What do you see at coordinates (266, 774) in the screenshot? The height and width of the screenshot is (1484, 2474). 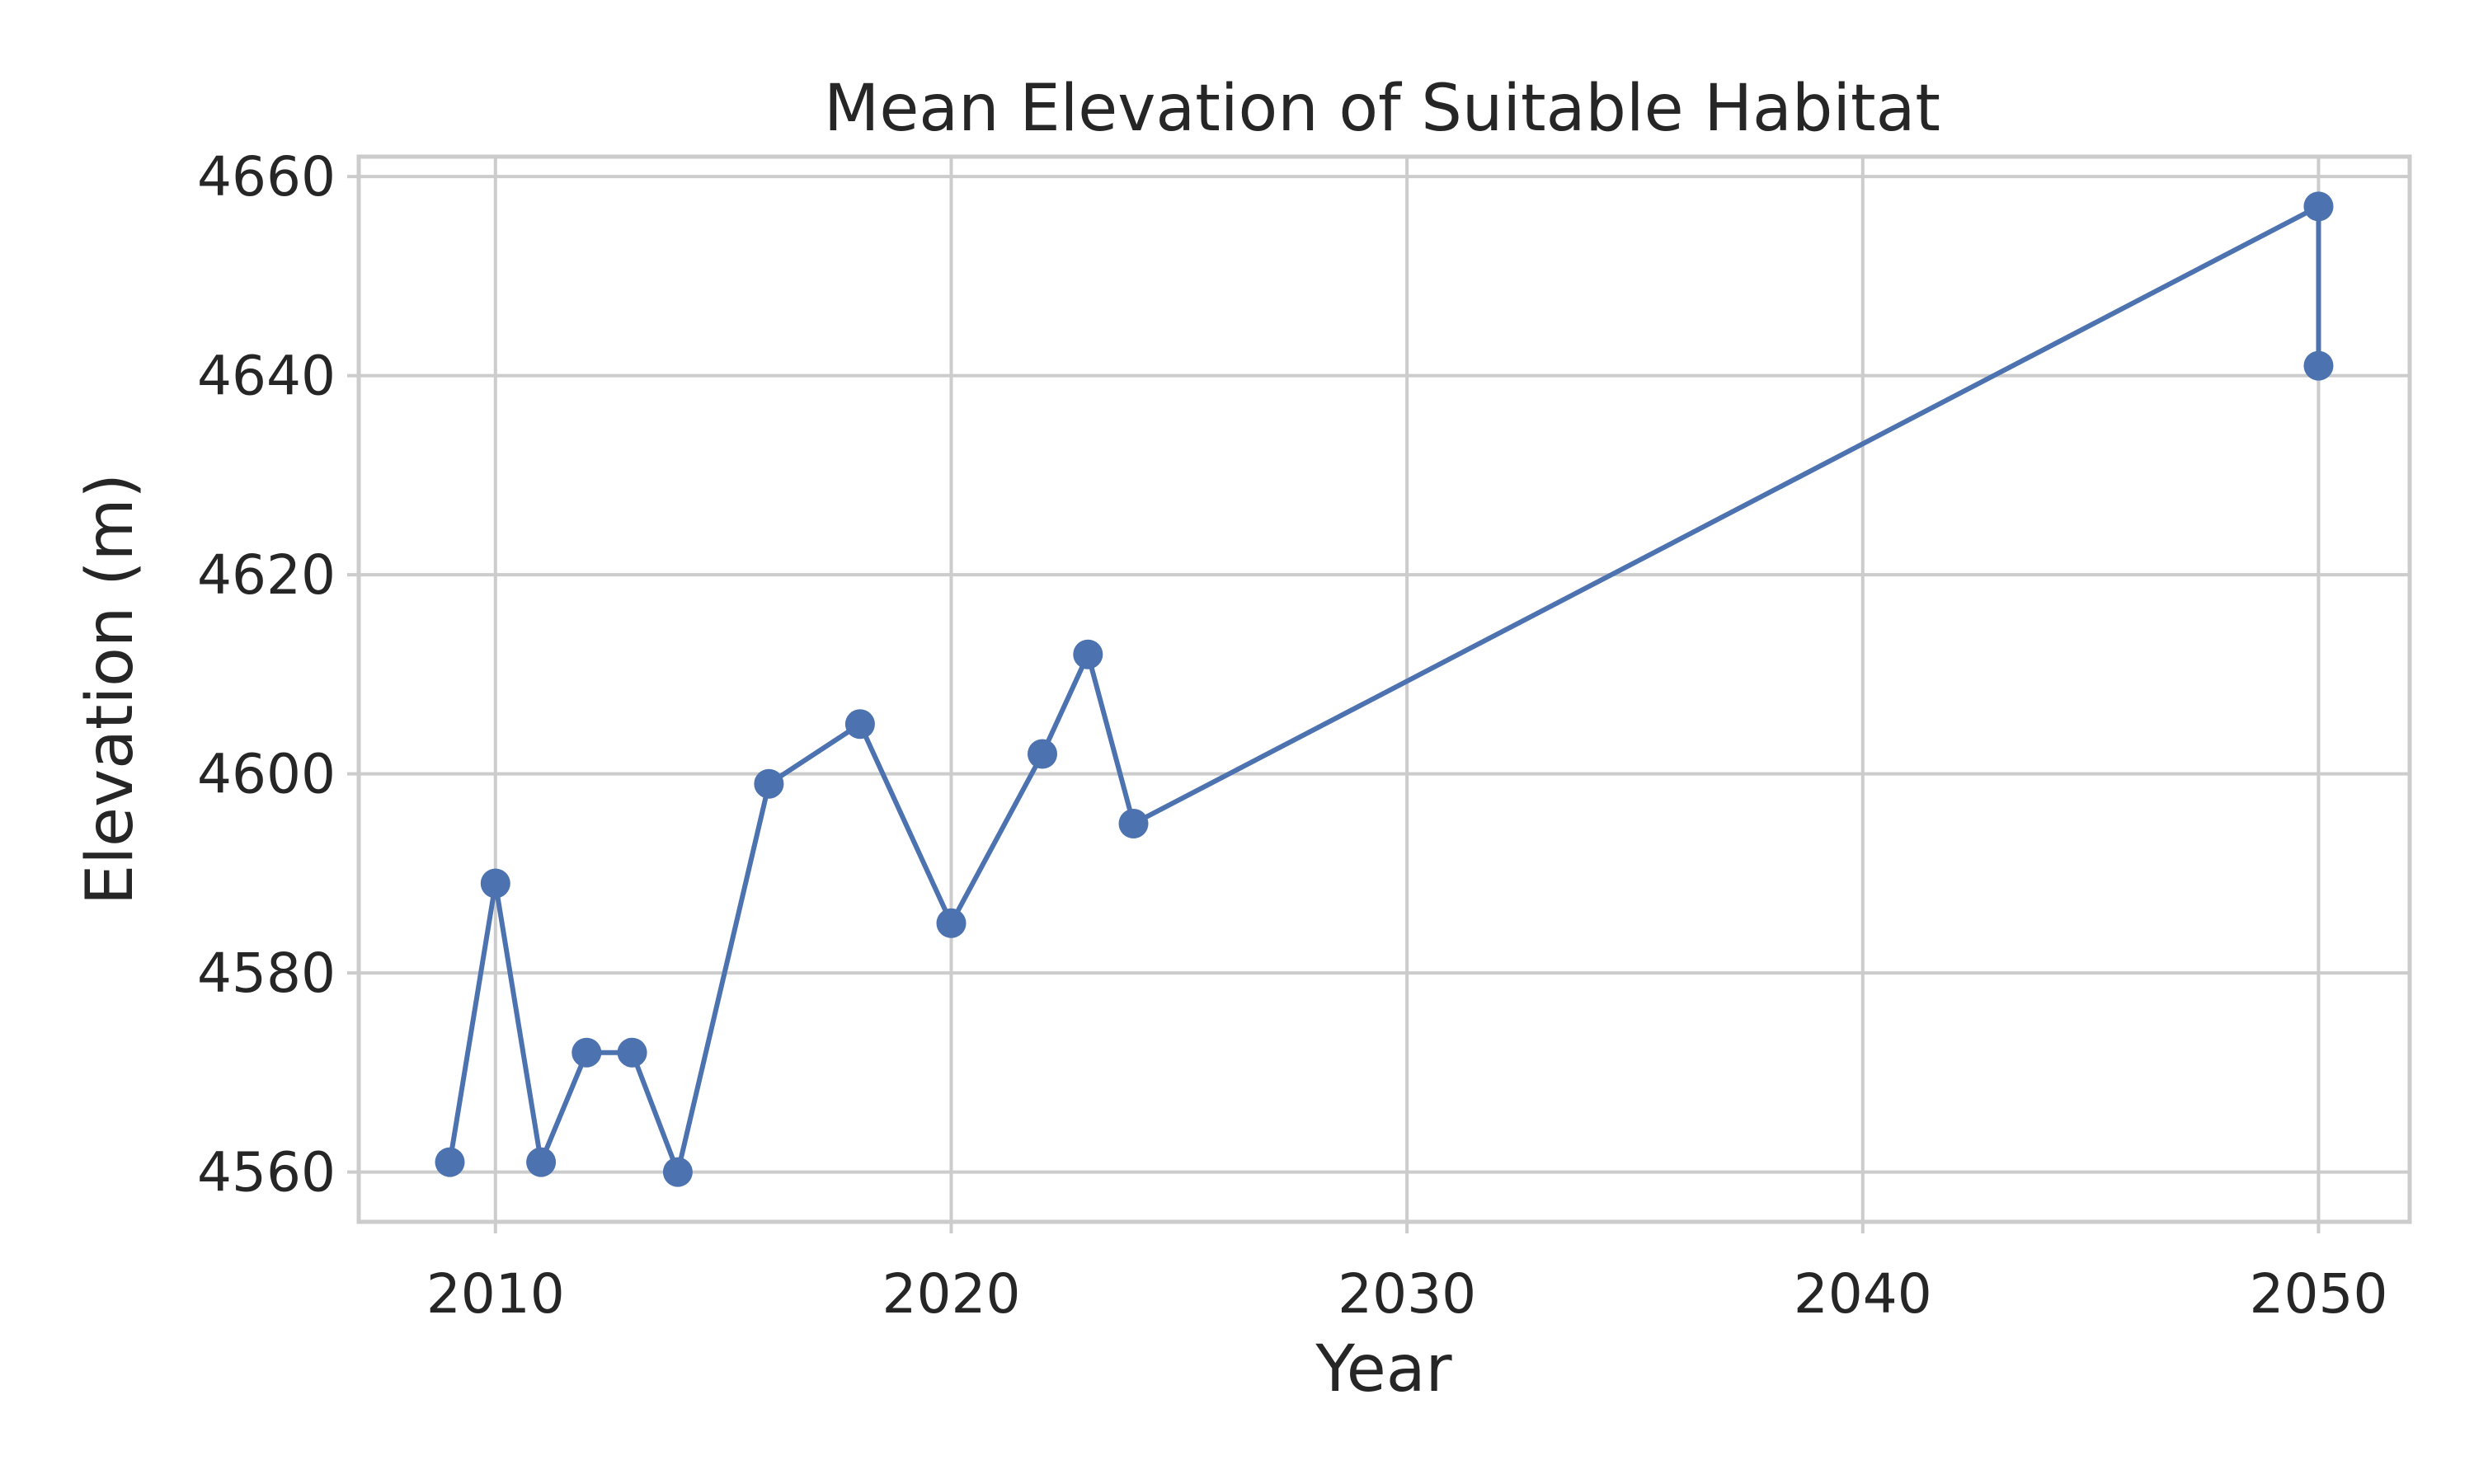 I see `y-tick-label: 4600` at bounding box center [266, 774].